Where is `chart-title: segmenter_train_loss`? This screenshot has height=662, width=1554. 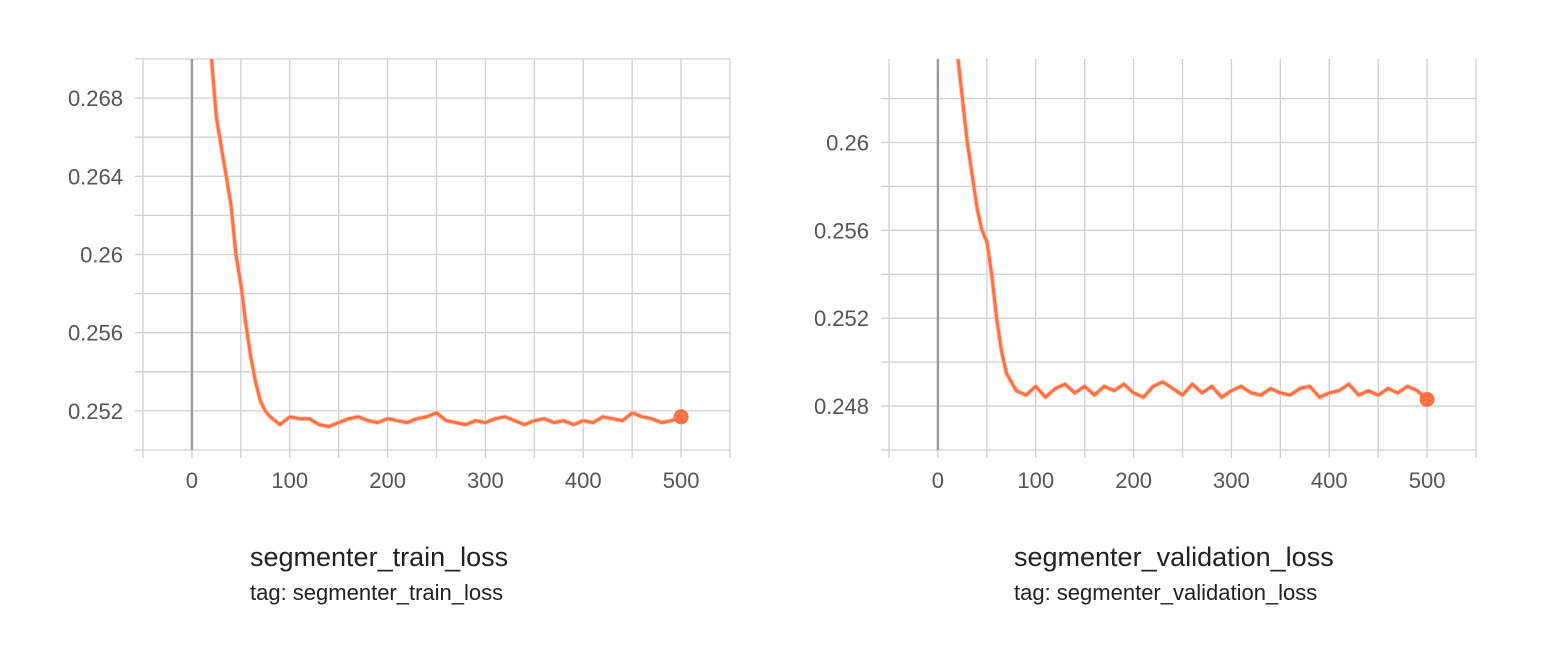
chart-title: segmenter_train_loss is located at coordinates (379, 557).